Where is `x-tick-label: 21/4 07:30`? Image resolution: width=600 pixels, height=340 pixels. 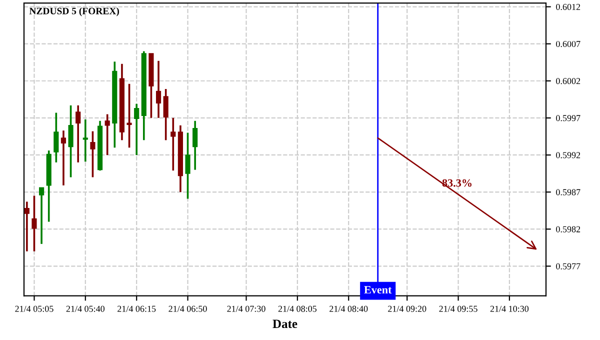 x-tick-label: 21/4 07:30 is located at coordinates (246, 309).